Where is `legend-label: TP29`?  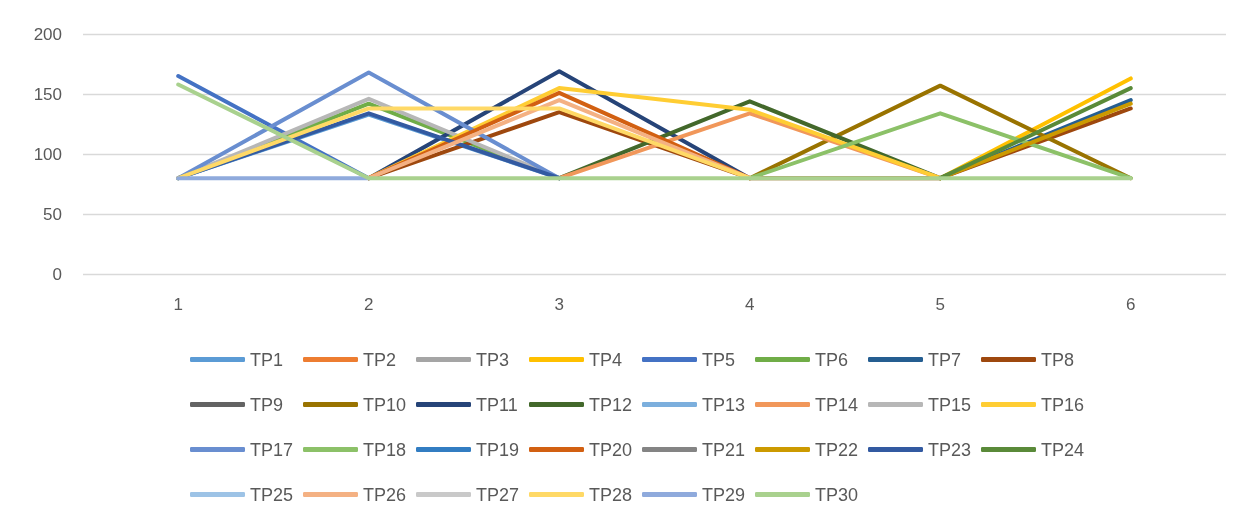
legend-label: TP29 is located at coordinates (724, 494).